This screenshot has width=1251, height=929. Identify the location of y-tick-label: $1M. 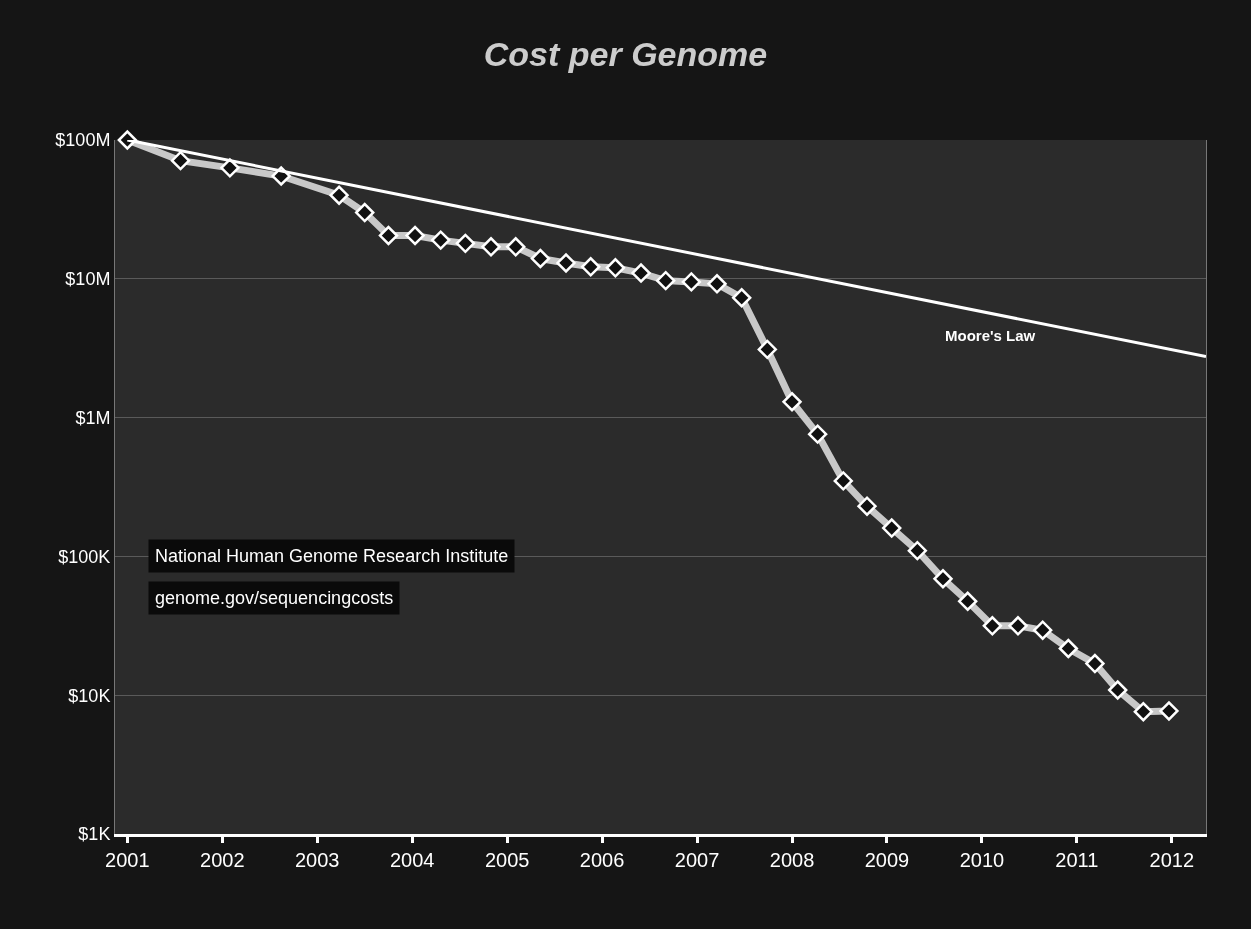
(93, 417).